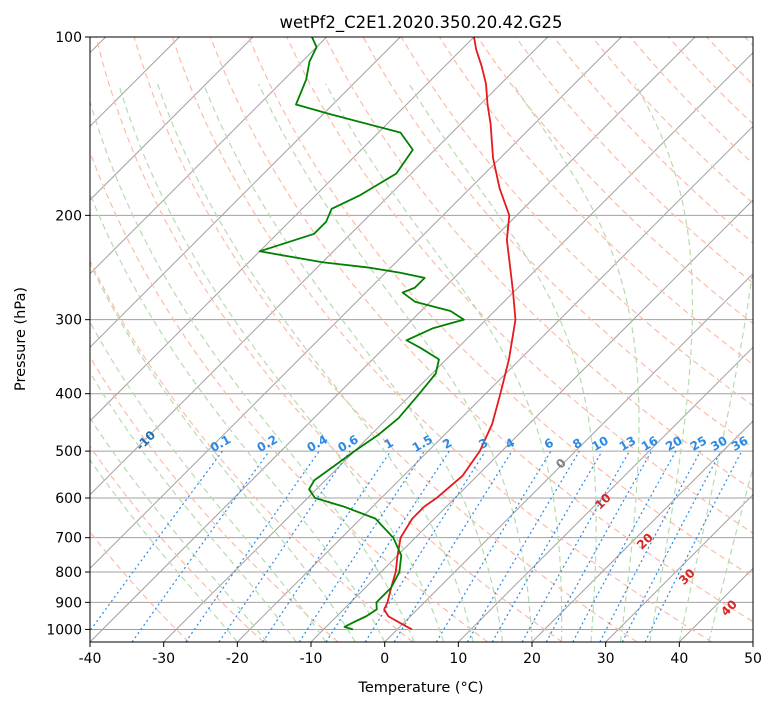 Image resolution: width=775 pixels, height=708 pixels. Describe the element at coordinates (645, 541) in the screenshot. I see `moist-adiabat-label: 20` at that location.